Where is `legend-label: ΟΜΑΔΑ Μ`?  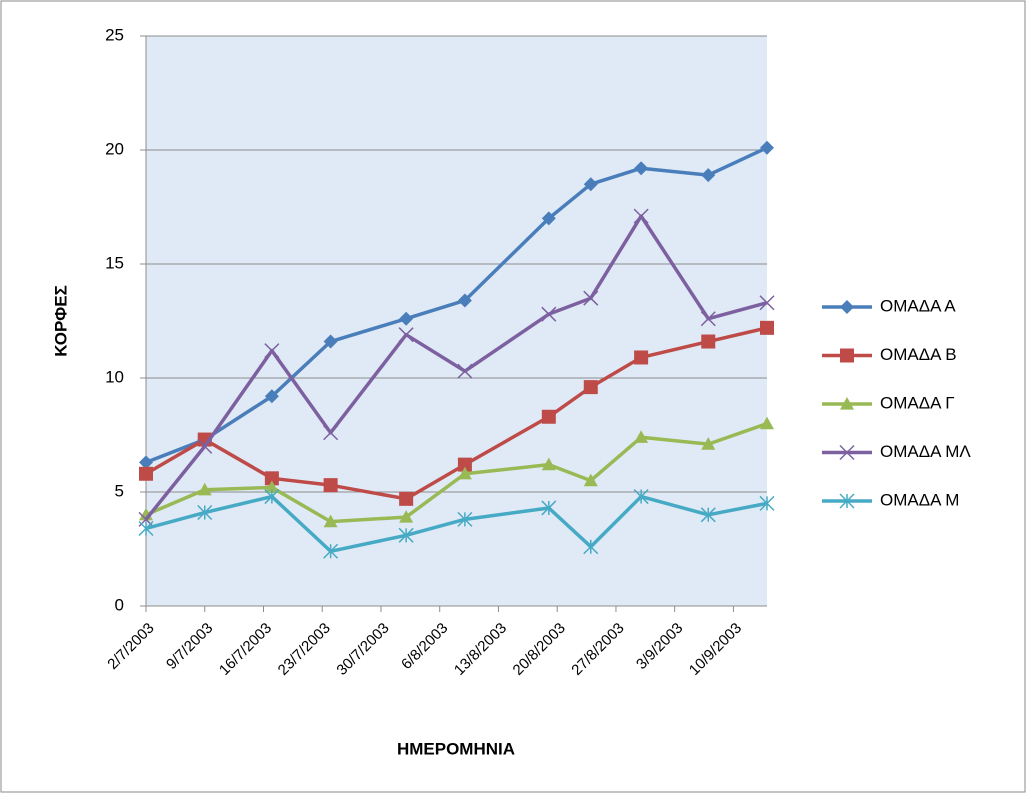 legend-label: ΟΜΑΔΑ Μ is located at coordinates (919, 499).